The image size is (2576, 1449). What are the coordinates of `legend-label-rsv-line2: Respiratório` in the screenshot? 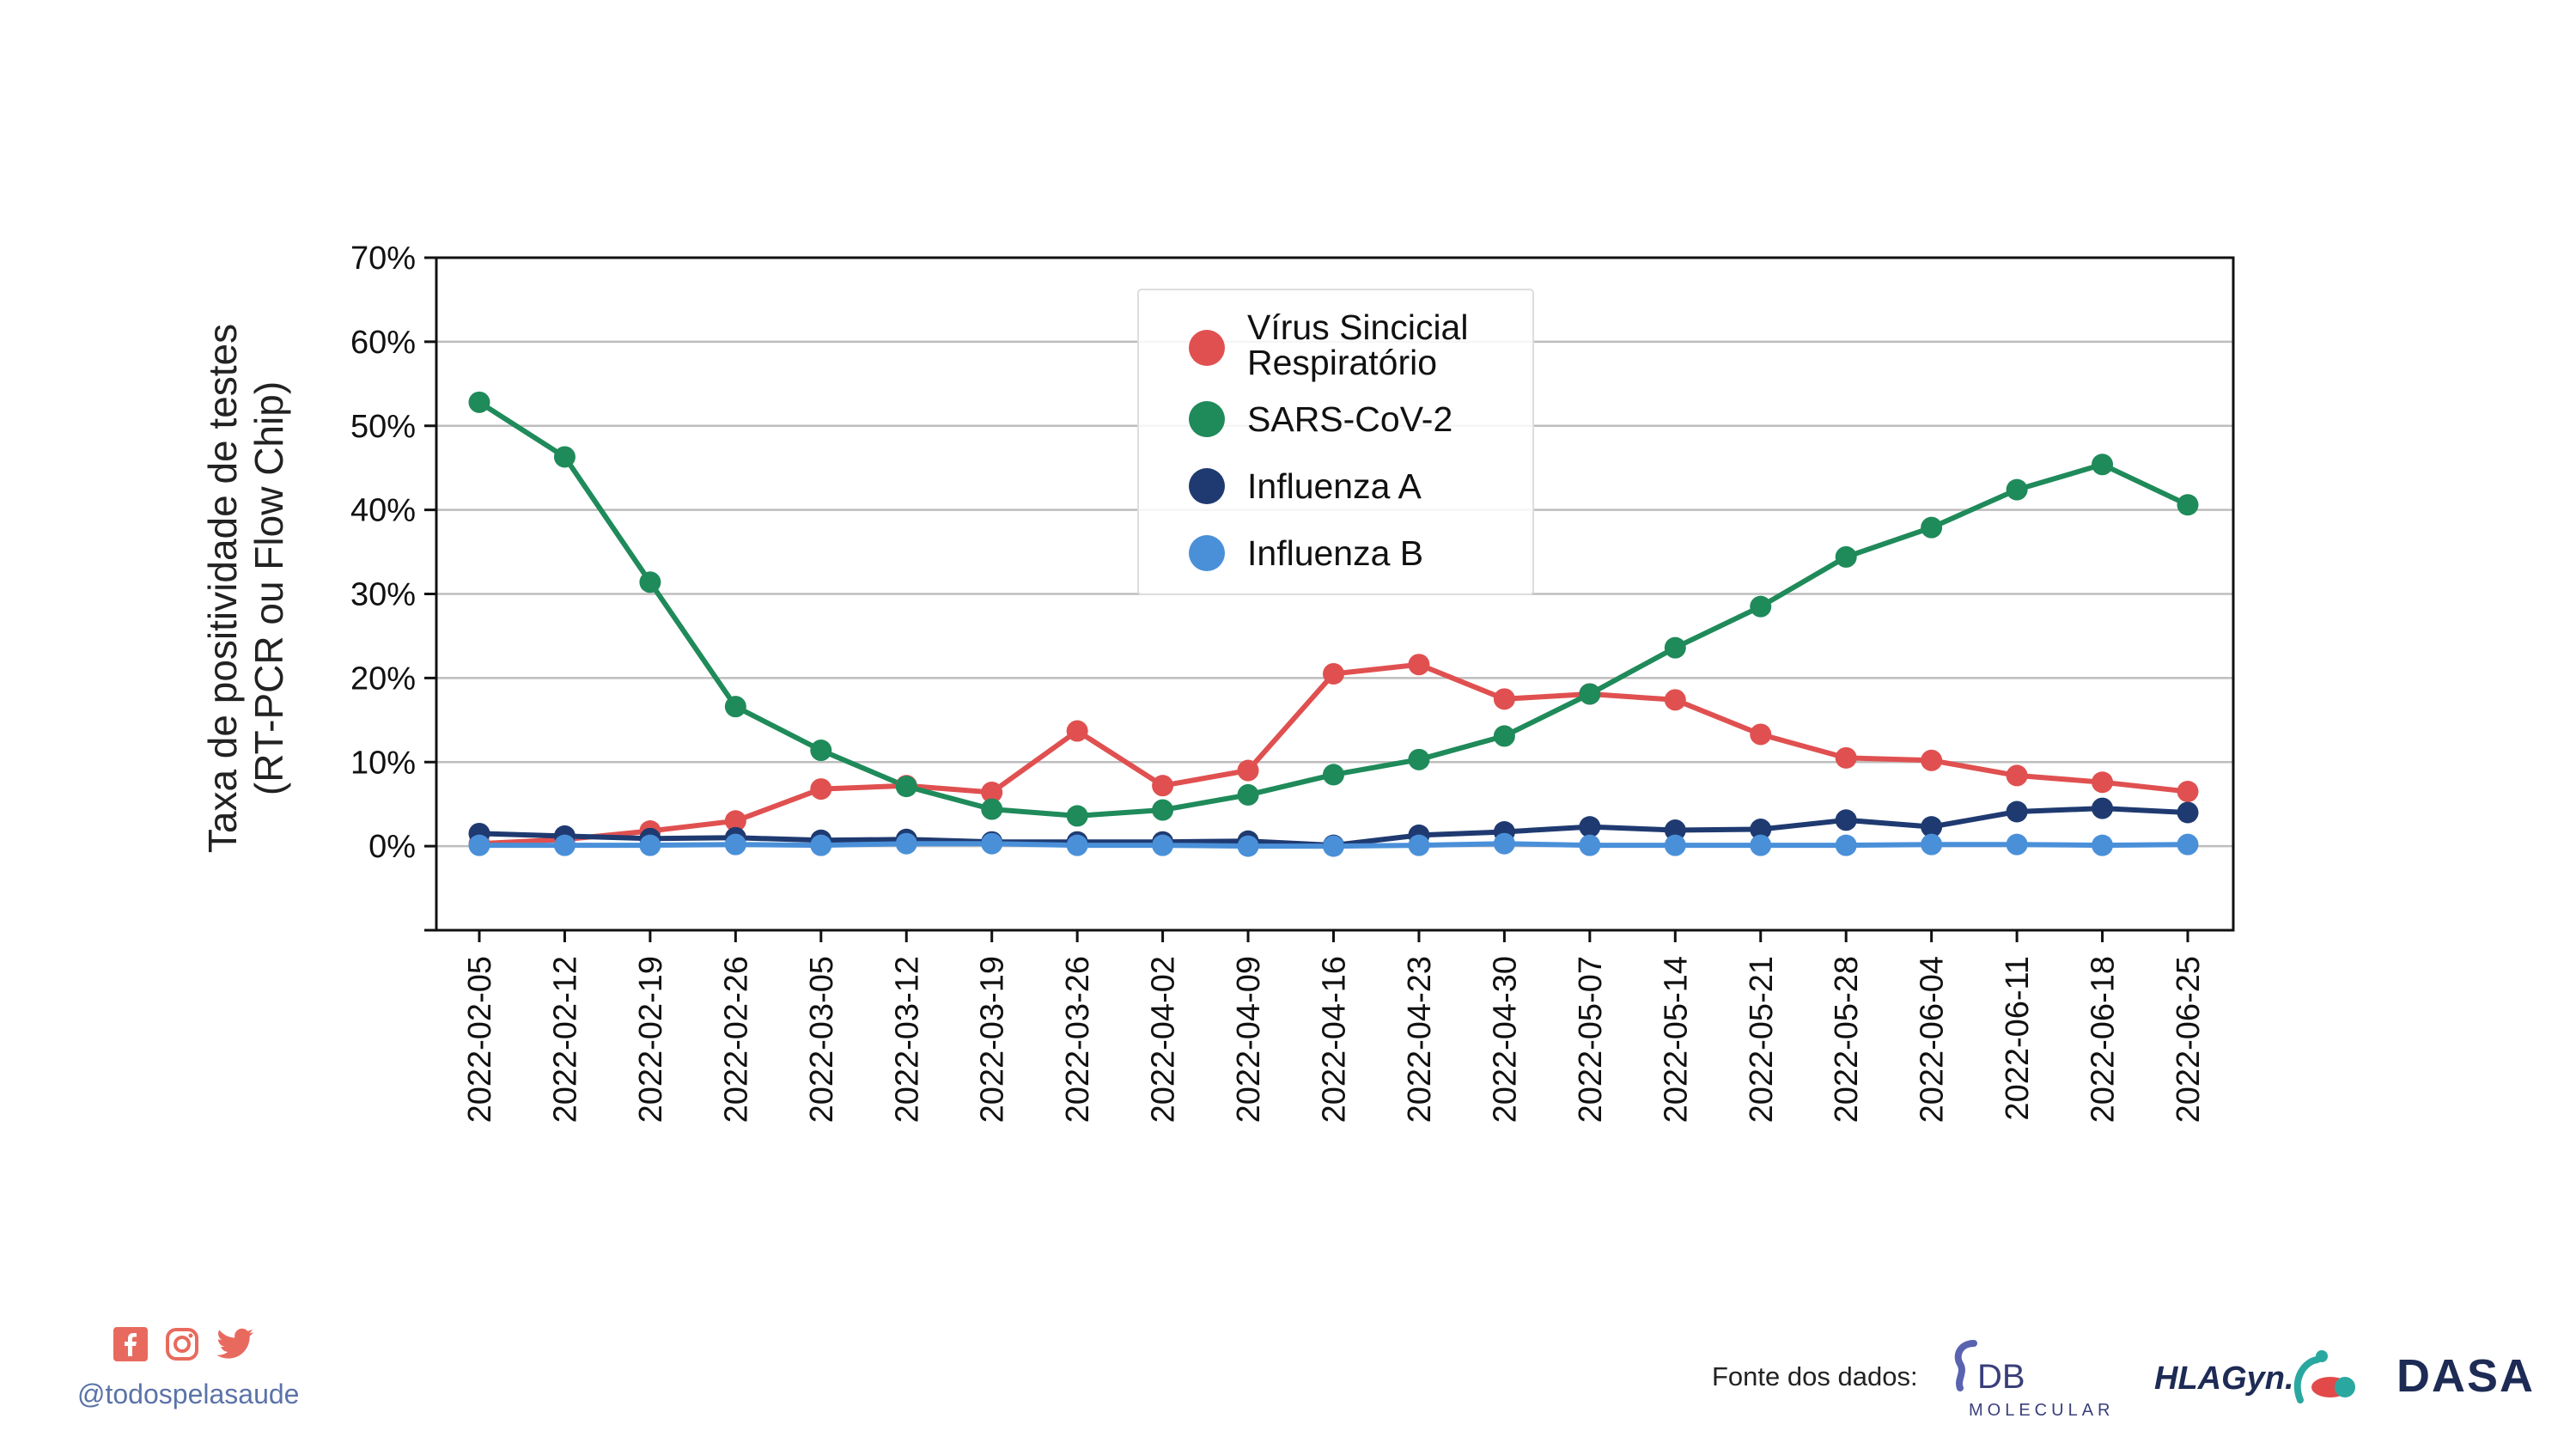 It's located at (1342, 362).